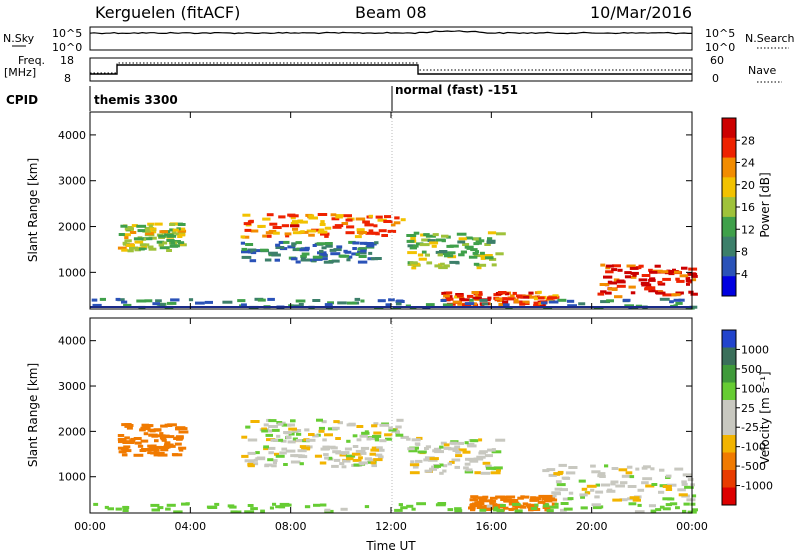 This screenshot has height=554, width=800. I want to click on freq-label-1: Freq., so click(31, 60).